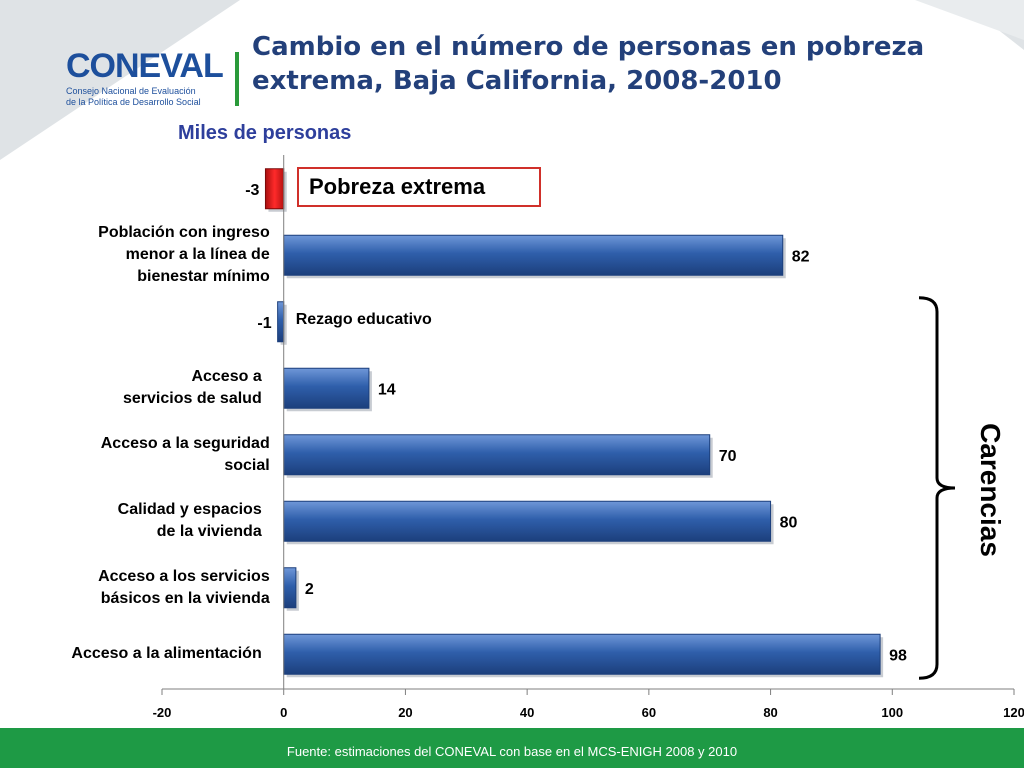 The height and width of the screenshot is (768, 1024). Describe the element at coordinates (264, 323) in the screenshot. I see `data-label: -1` at that location.